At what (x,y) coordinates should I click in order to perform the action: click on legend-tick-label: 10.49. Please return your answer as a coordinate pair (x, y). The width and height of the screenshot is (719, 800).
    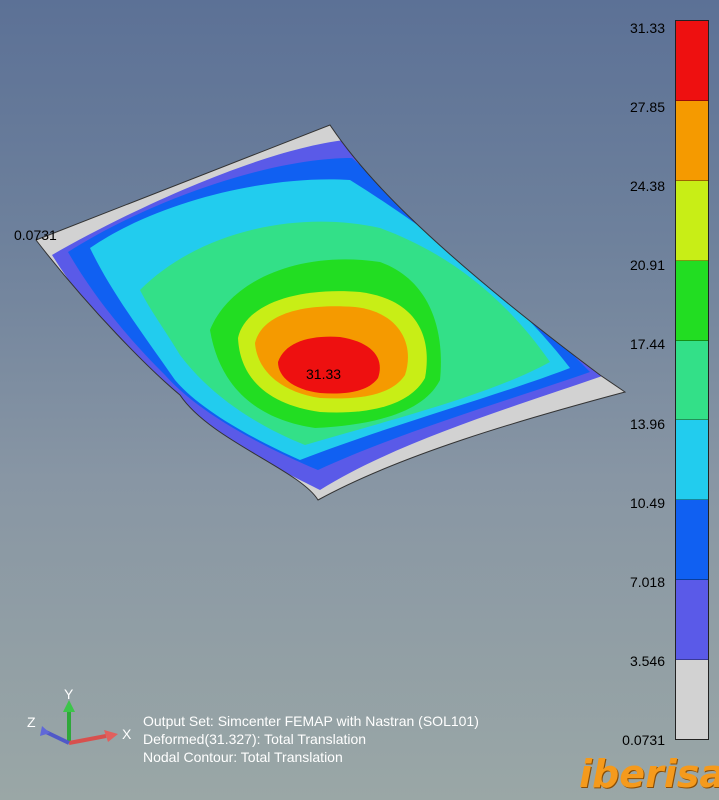
    Looking at the image, I should click on (647, 502).